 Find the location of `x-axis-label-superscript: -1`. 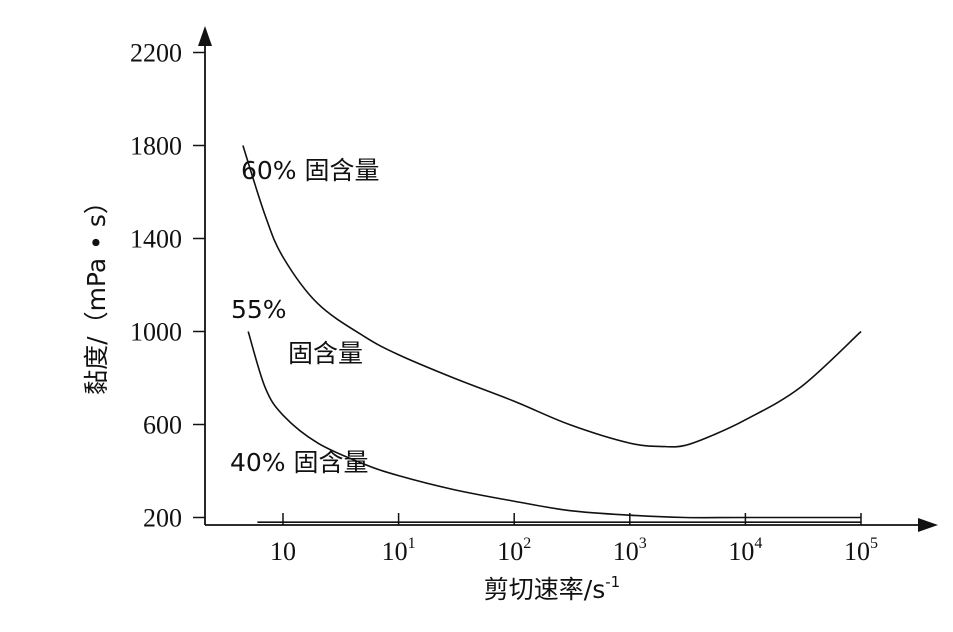

x-axis-label-superscript: -1 is located at coordinates (612, 582).